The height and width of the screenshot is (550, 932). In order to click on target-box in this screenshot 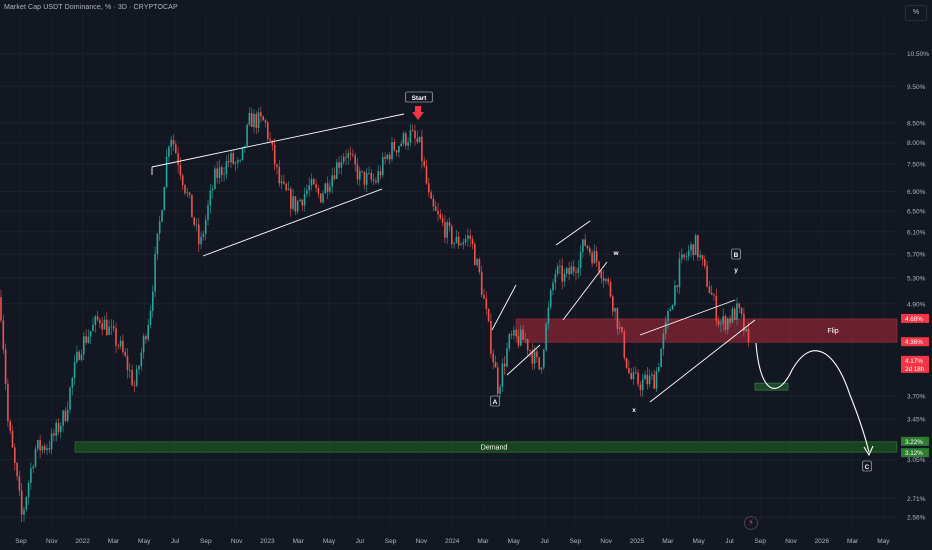, I will do `click(771, 386)`.